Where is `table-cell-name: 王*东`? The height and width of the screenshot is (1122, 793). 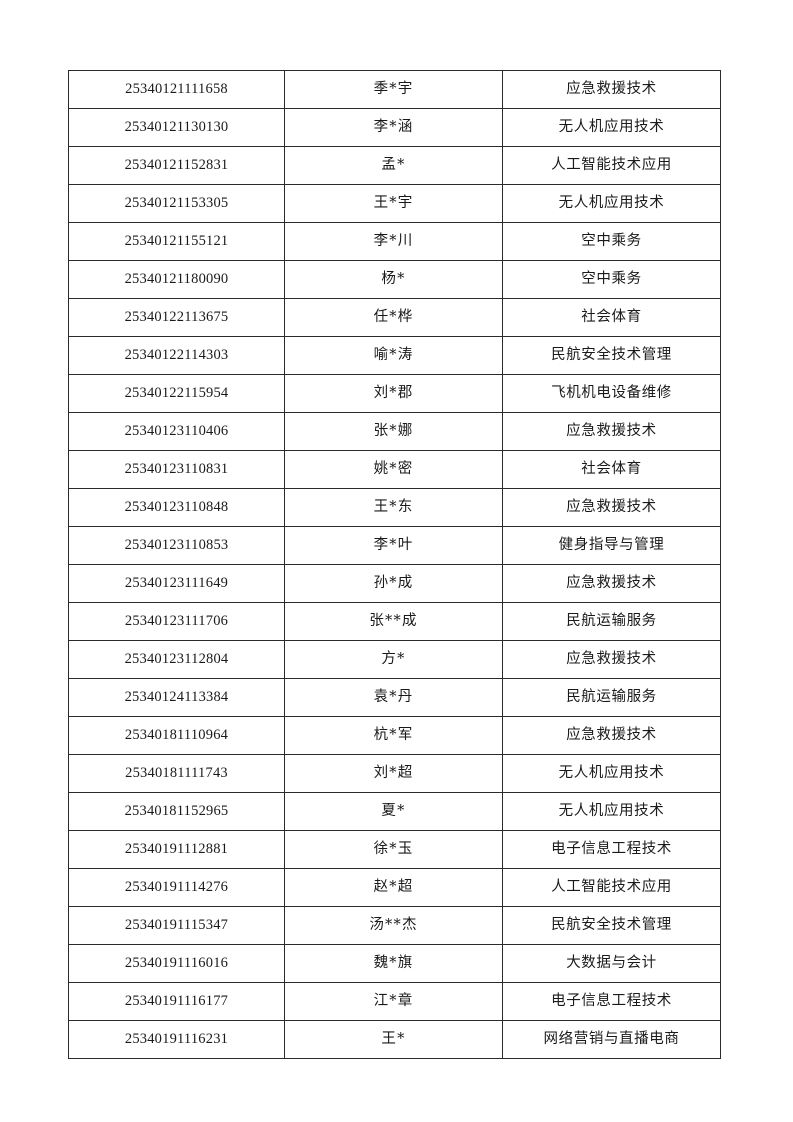 table-cell-name: 王*东 is located at coordinates (393, 507).